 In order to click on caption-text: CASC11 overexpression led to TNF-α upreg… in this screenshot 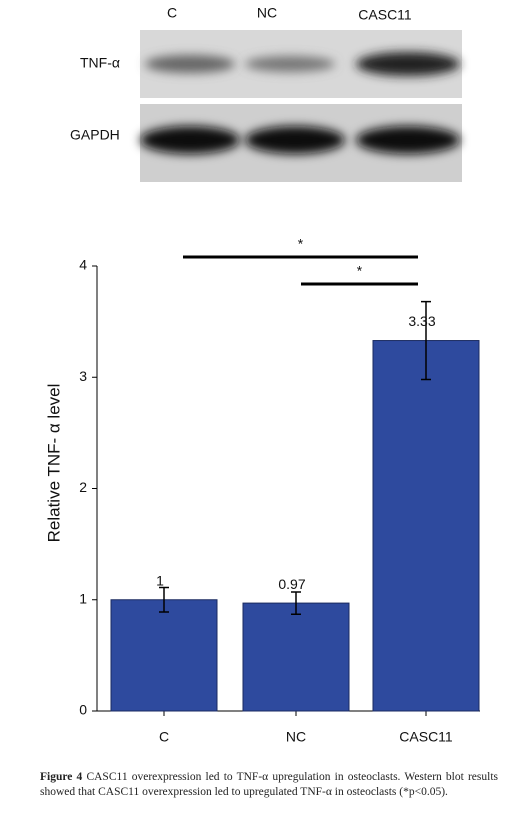, I will do `click(269, 784)`.